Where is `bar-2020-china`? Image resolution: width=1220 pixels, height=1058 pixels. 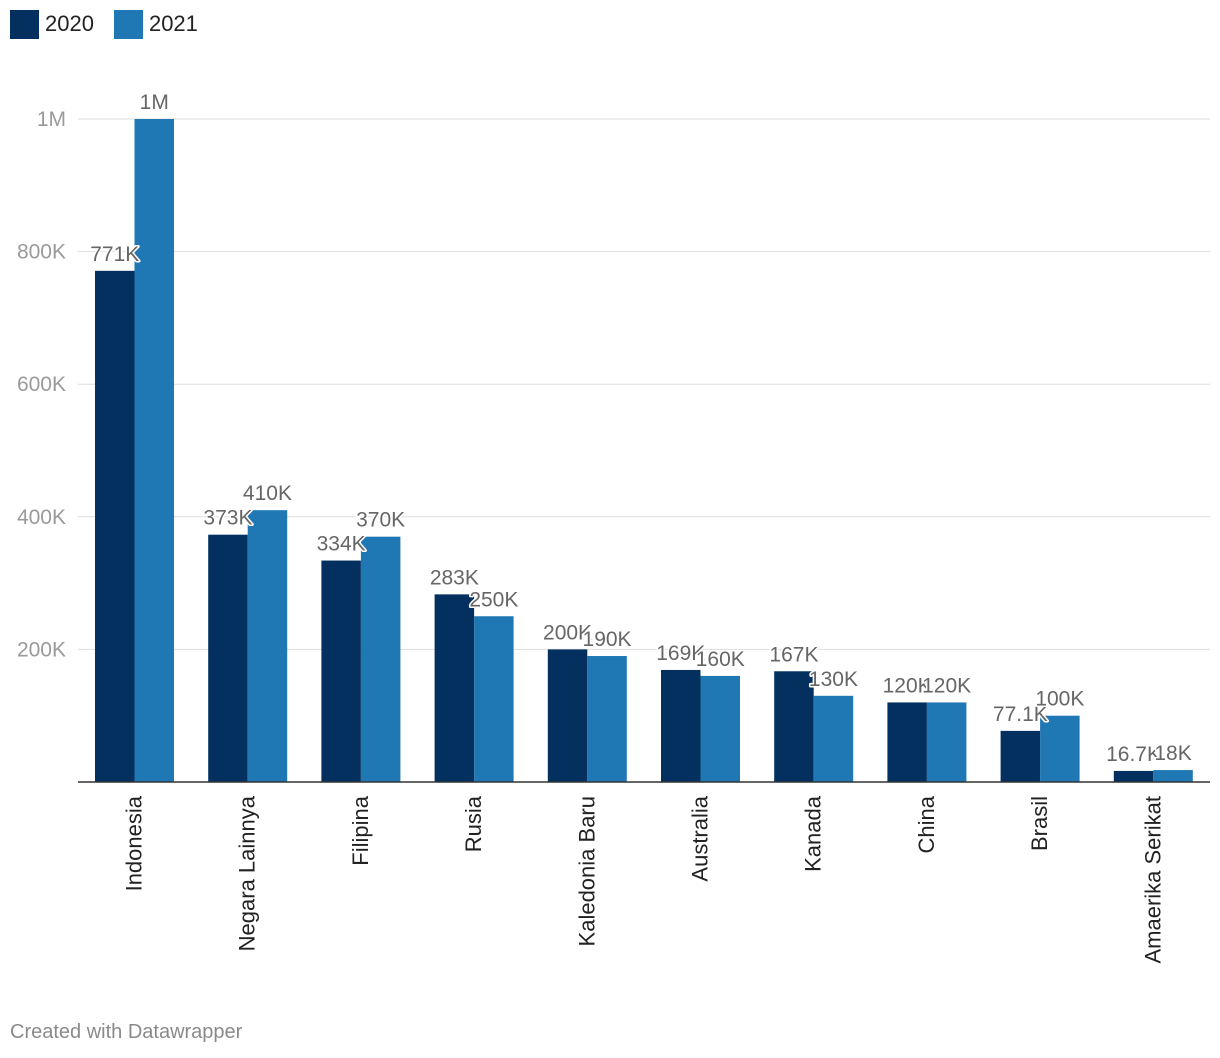 bar-2020-china is located at coordinates (907, 742).